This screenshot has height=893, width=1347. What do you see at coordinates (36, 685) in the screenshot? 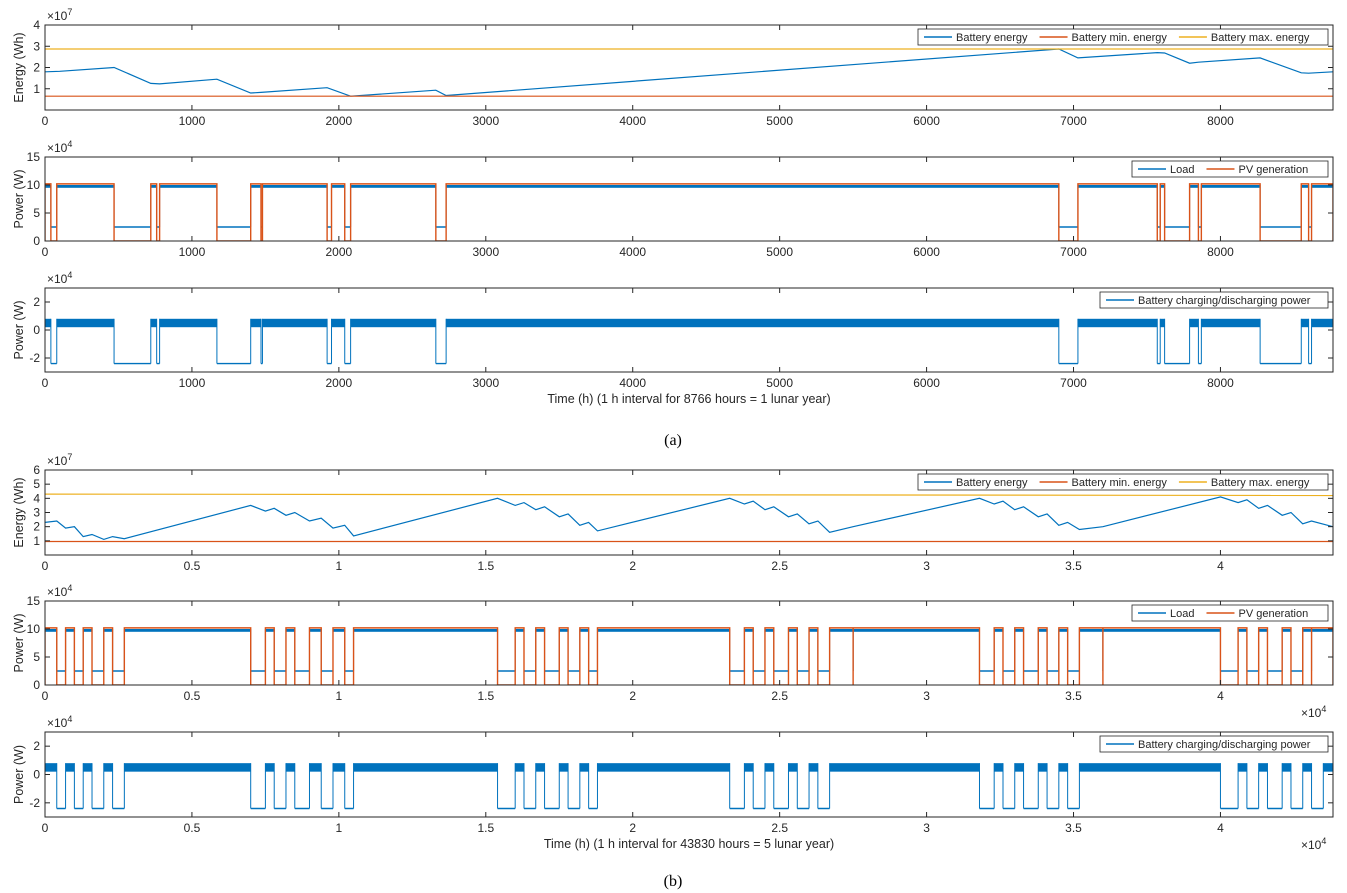
I see `ytick-label-b2-0: 0` at bounding box center [36, 685].